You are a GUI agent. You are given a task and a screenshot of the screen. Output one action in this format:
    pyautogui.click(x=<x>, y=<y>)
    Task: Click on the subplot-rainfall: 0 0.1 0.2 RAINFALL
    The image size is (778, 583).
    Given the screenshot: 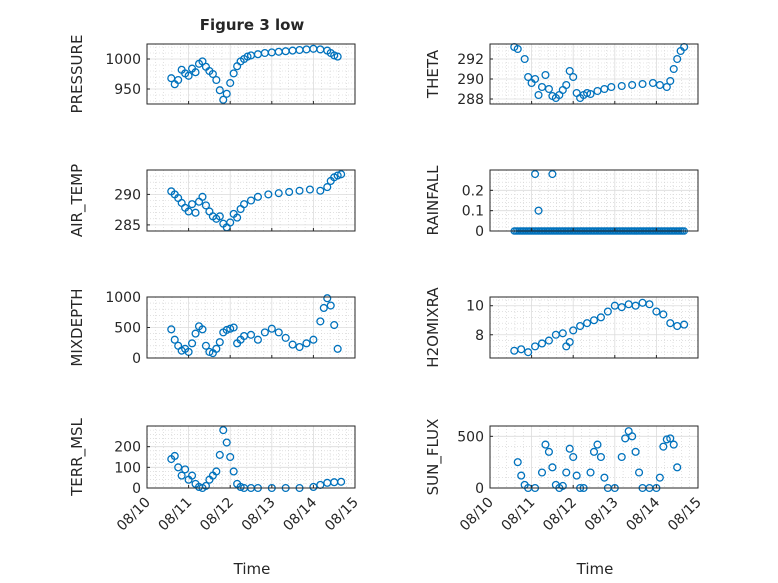 What is the action you would take?
    pyautogui.click(x=561, y=202)
    